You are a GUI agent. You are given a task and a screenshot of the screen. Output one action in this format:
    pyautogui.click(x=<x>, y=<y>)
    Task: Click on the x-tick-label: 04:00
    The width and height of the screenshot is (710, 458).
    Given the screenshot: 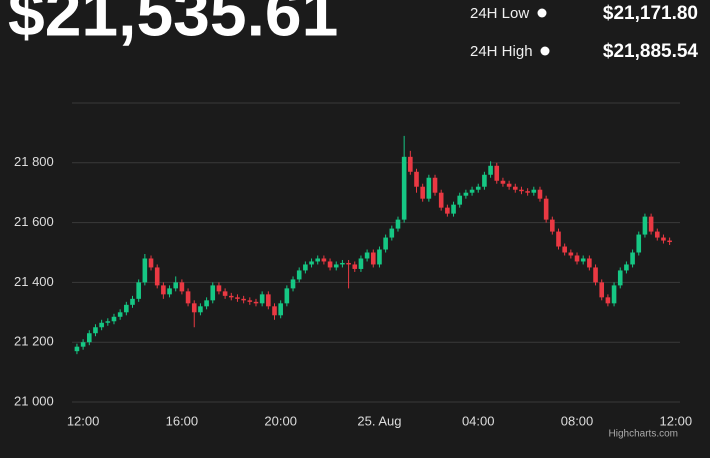 What is the action you would take?
    pyautogui.click(x=478, y=420)
    